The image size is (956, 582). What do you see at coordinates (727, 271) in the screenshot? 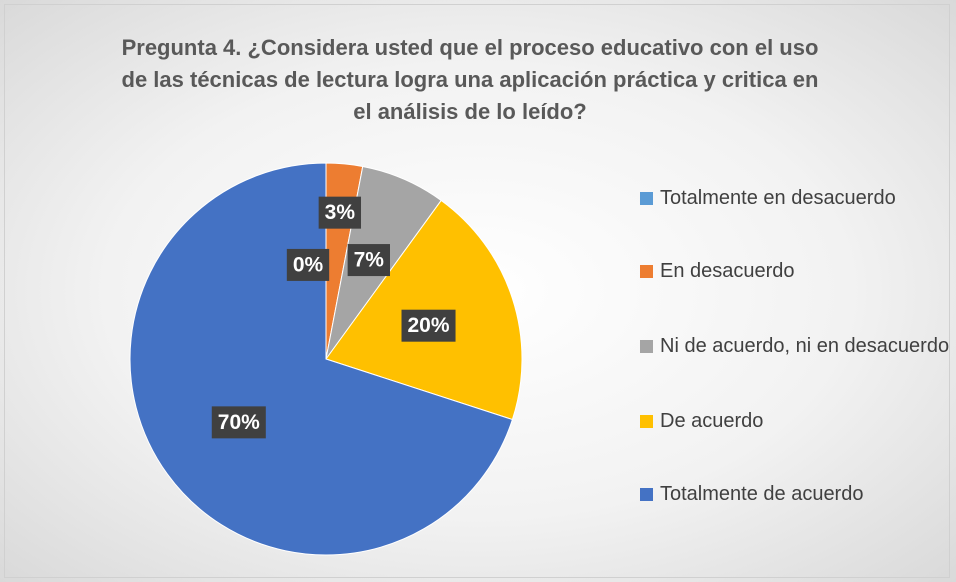
I see `legend-label: En desacuerdo` at bounding box center [727, 271].